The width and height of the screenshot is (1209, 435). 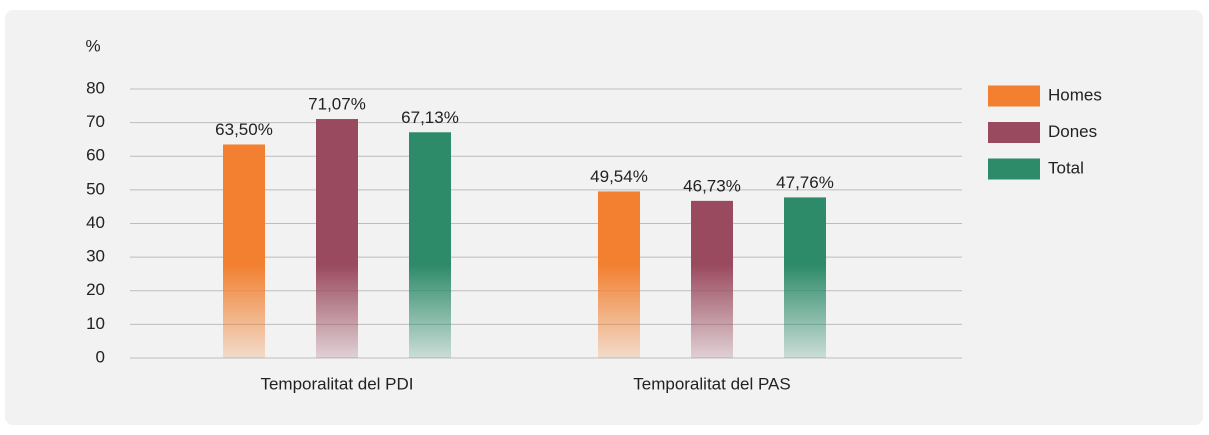 I want to click on value-label: 49,54%, so click(x=619, y=176).